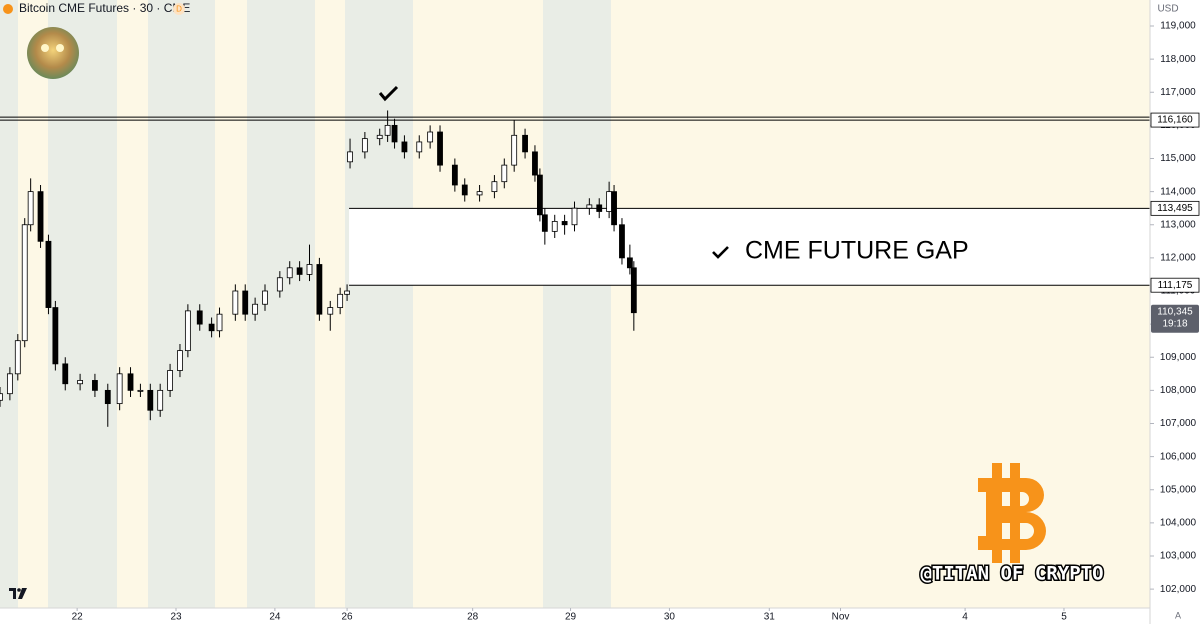  What do you see at coordinates (18, 593) in the screenshot?
I see `tv-logo` at bounding box center [18, 593].